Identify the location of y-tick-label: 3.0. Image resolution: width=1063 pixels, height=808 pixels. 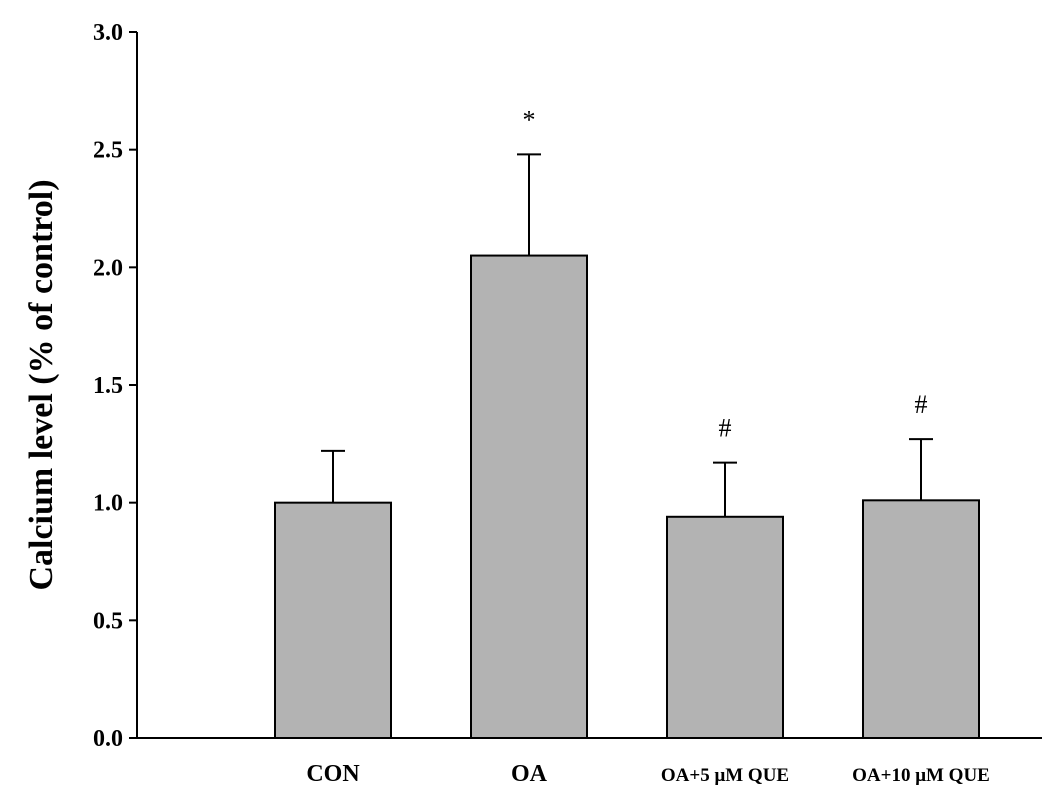
(108, 33).